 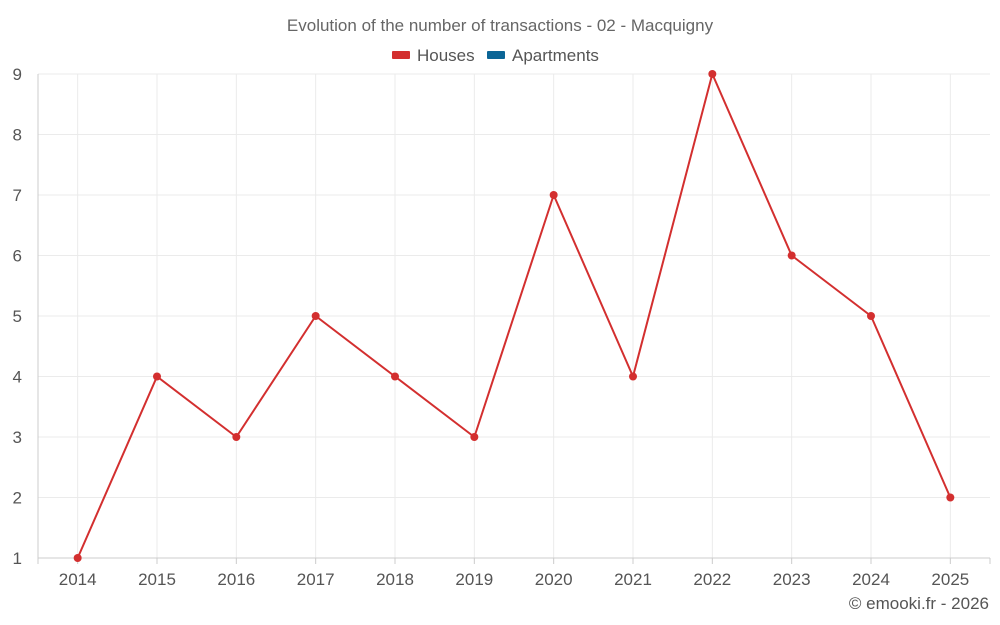 I want to click on x-tick-label: 2018, so click(x=395, y=579).